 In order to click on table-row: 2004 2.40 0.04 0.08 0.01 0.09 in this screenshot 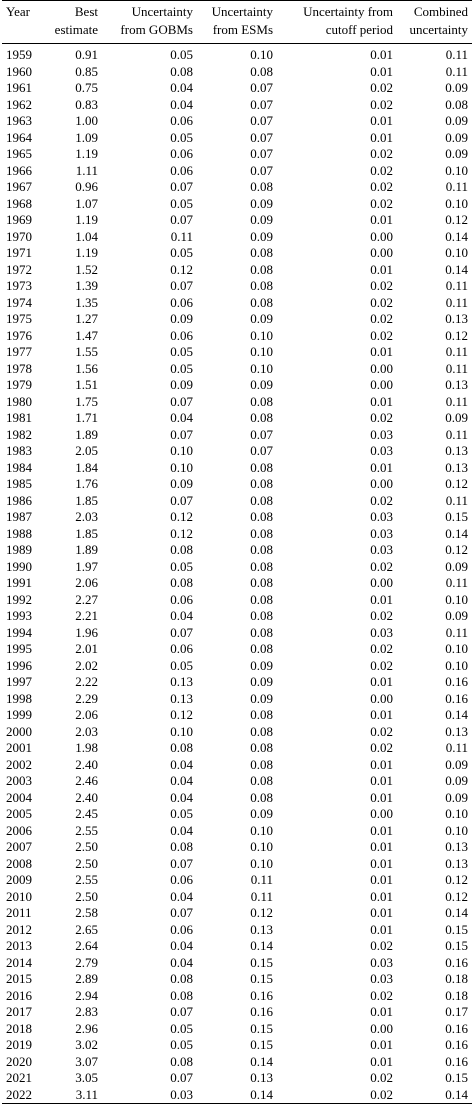, I will do `click(237, 798)`.